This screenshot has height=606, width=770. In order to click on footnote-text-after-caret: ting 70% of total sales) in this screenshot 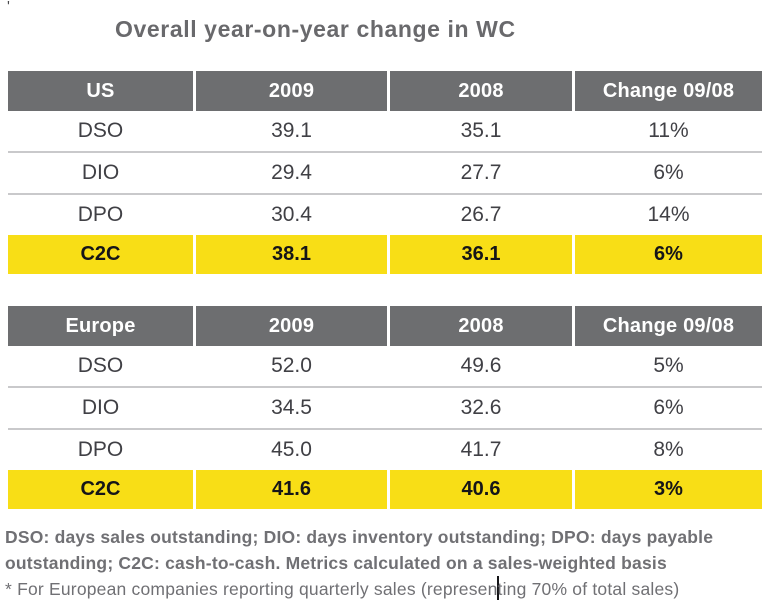, I will do `click(588, 589)`.